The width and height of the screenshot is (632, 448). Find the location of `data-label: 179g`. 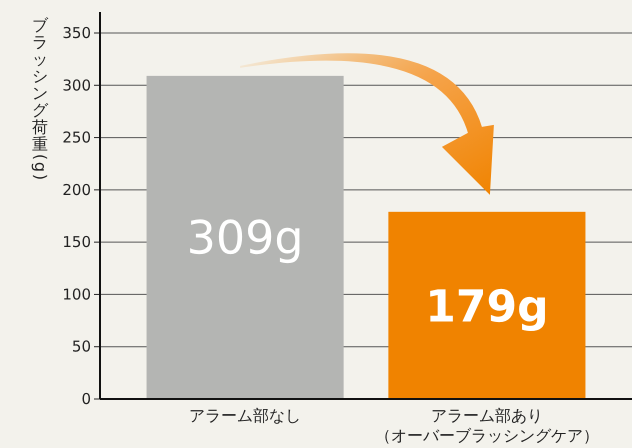

data-label: 179g is located at coordinates (487, 306).